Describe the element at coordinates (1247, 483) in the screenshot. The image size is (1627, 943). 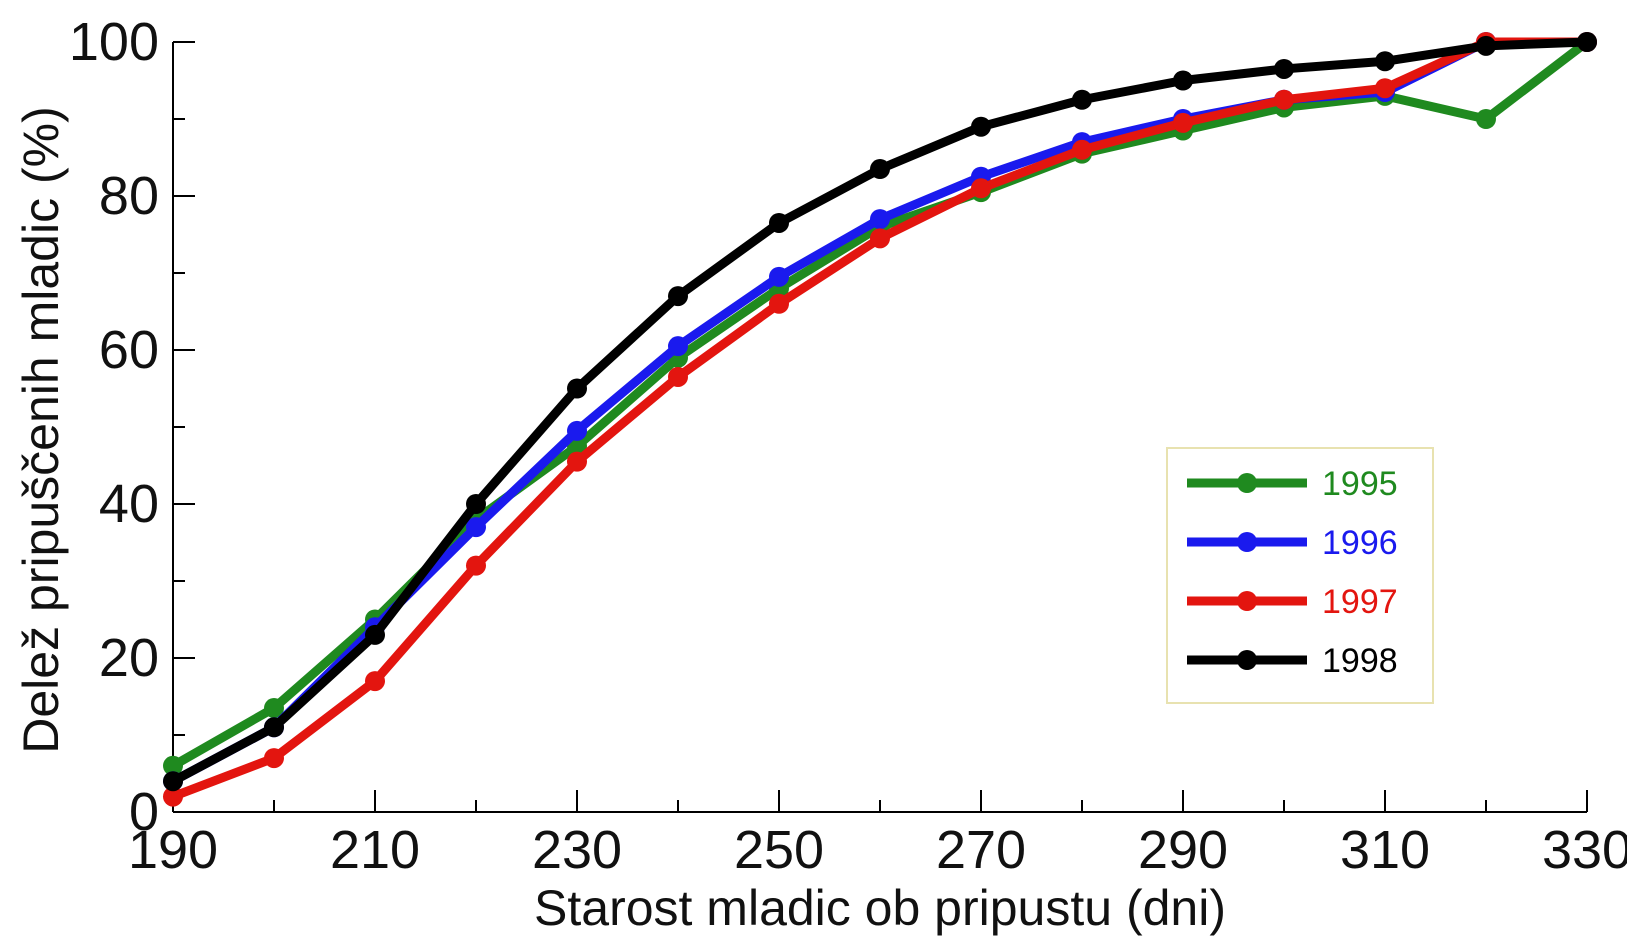
I see `legend-marker-1995` at that location.